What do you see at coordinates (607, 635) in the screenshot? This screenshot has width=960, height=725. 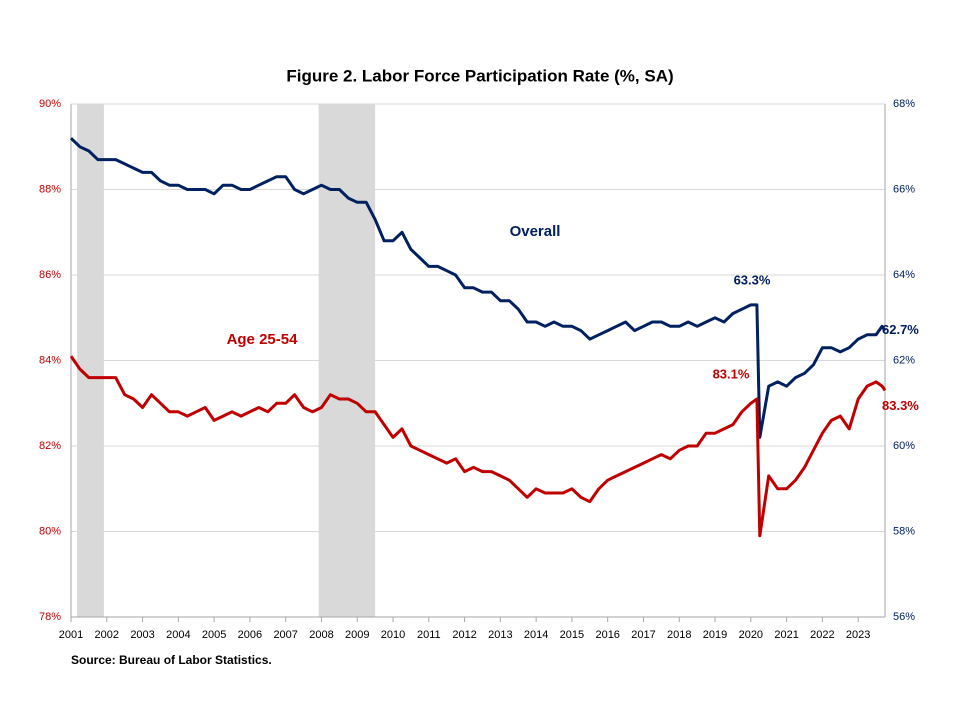 I see `x-tick-label: 2016` at bounding box center [607, 635].